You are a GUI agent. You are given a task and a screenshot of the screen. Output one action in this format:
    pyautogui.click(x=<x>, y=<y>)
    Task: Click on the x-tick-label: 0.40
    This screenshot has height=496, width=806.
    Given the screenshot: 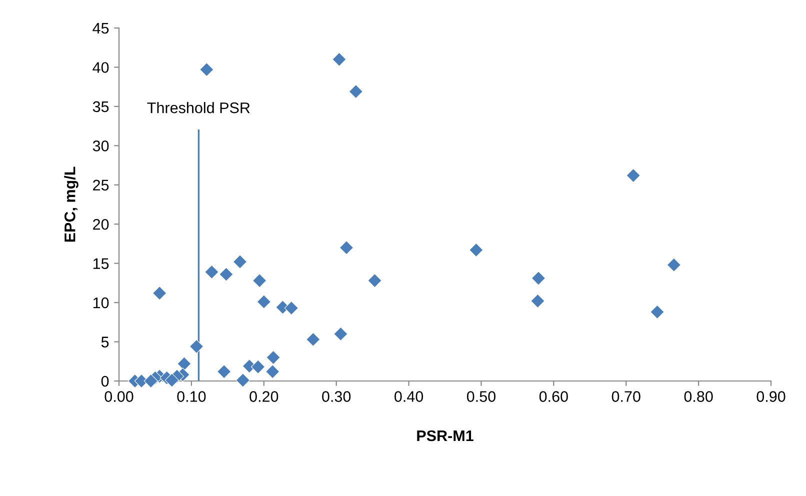 What is the action you would take?
    pyautogui.click(x=409, y=396)
    